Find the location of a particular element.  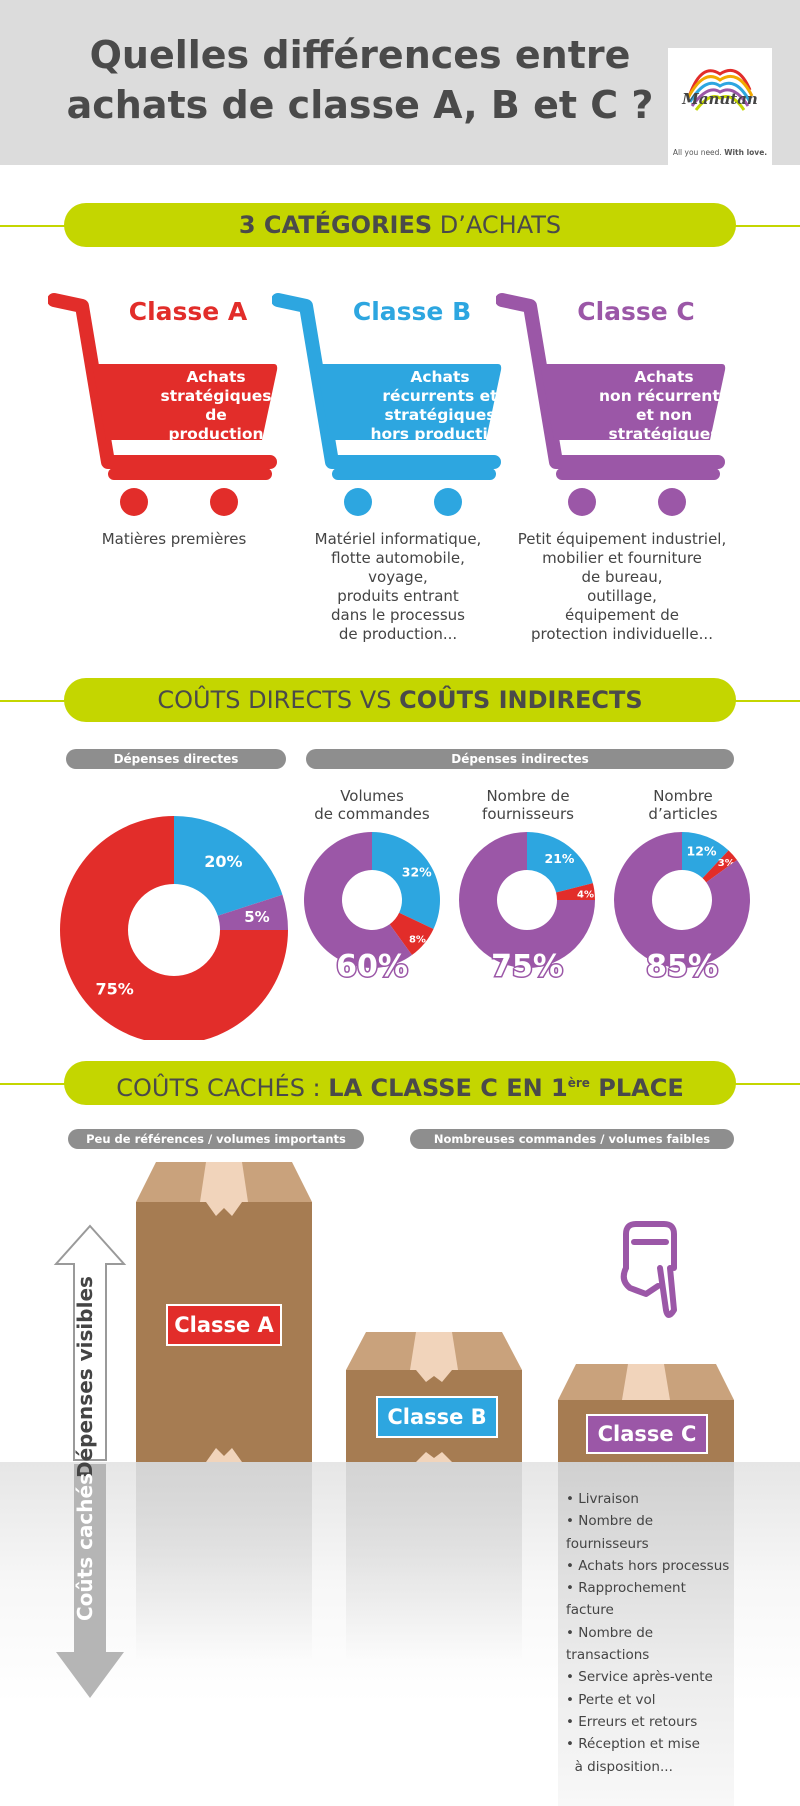

donut-direct: 20% 5% 75% is located at coordinates (174, 928).